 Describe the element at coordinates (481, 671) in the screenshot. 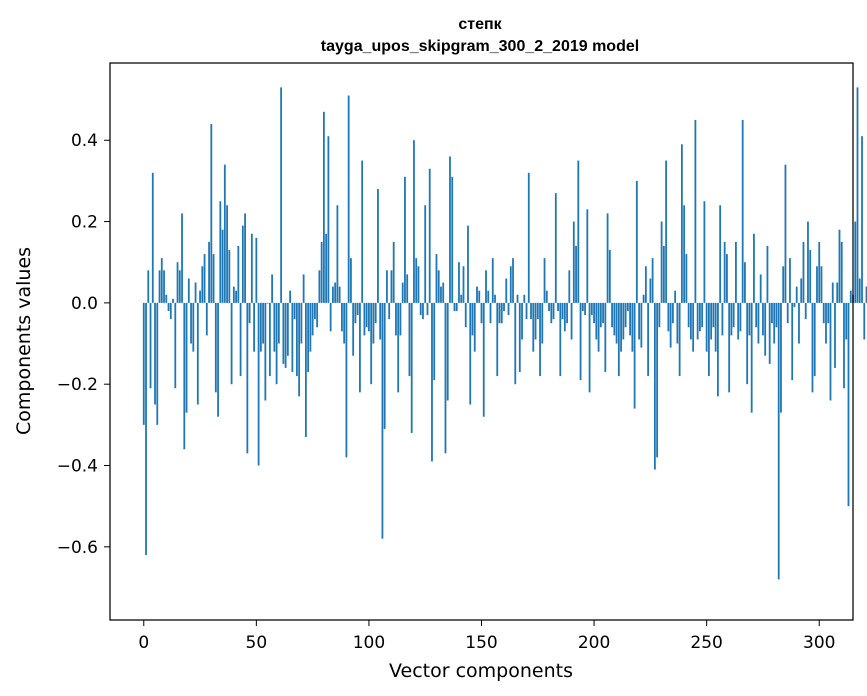

I see `x-axis-label: Vector components` at that location.